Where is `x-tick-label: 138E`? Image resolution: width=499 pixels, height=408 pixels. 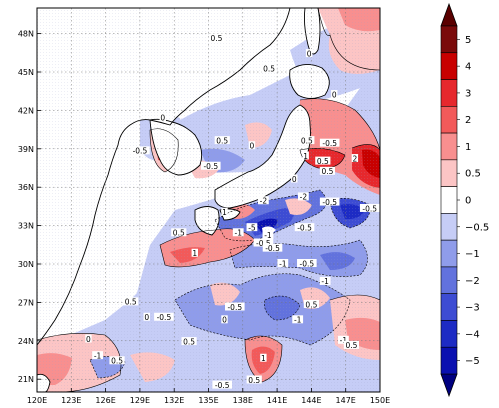
x-tick-label: 138E is located at coordinates (243, 400).